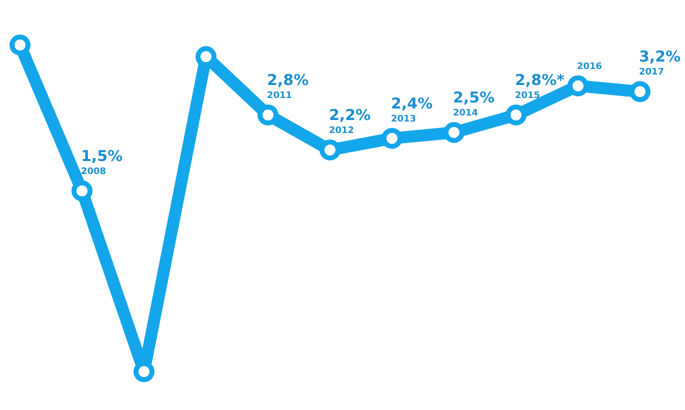  What do you see at coordinates (93, 171) in the screenshot?
I see `x-tick-label: 2008` at bounding box center [93, 171].